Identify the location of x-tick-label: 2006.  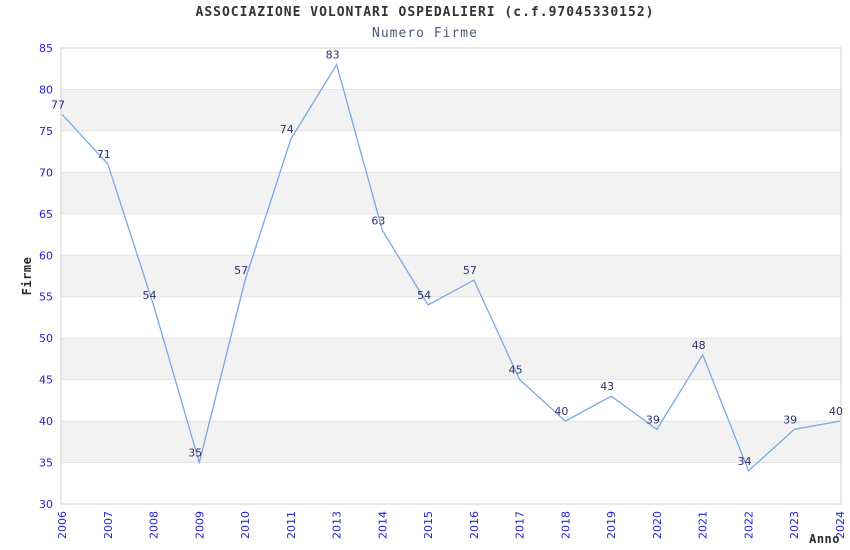
(62, 525).